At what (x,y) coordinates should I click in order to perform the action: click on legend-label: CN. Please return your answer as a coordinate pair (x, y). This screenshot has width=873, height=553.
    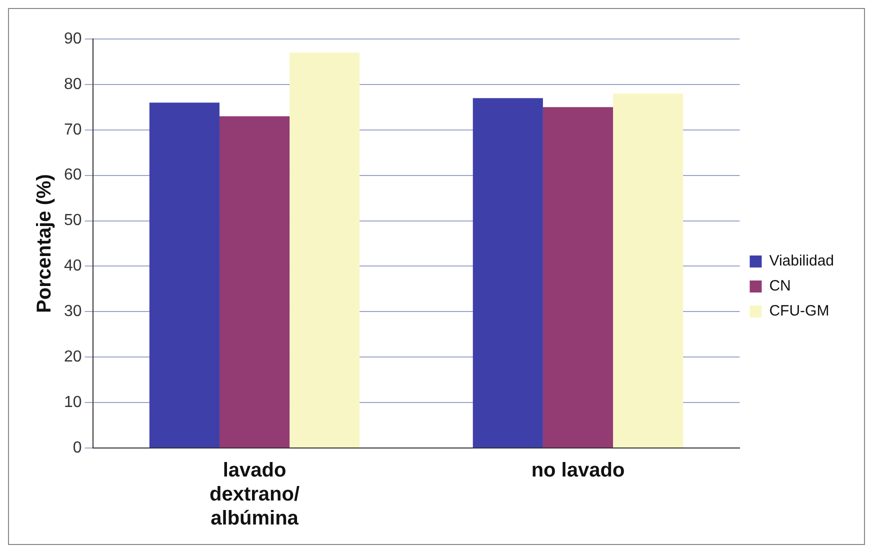
    Looking at the image, I should click on (780, 286).